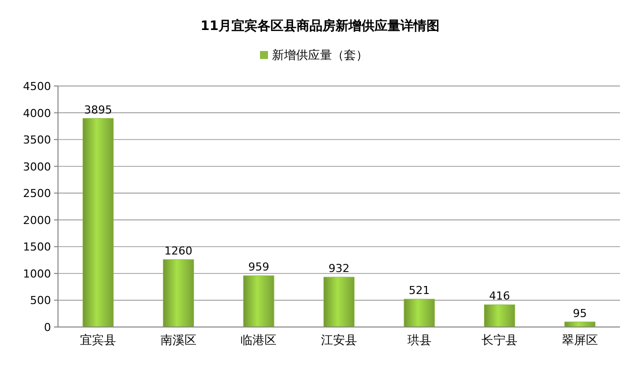 Image resolution: width=640 pixels, height=365 pixels. Describe the element at coordinates (47, 327) in the screenshot. I see `y-tick-label: 0` at that location.